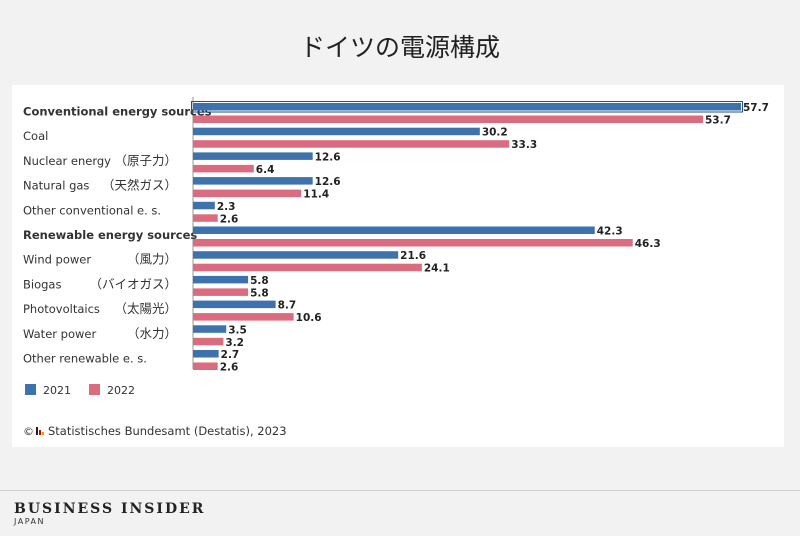 The height and width of the screenshot is (536, 800). What do you see at coordinates (524, 145) in the screenshot?
I see `data-label: 33.3` at bounding box center [524, 145].